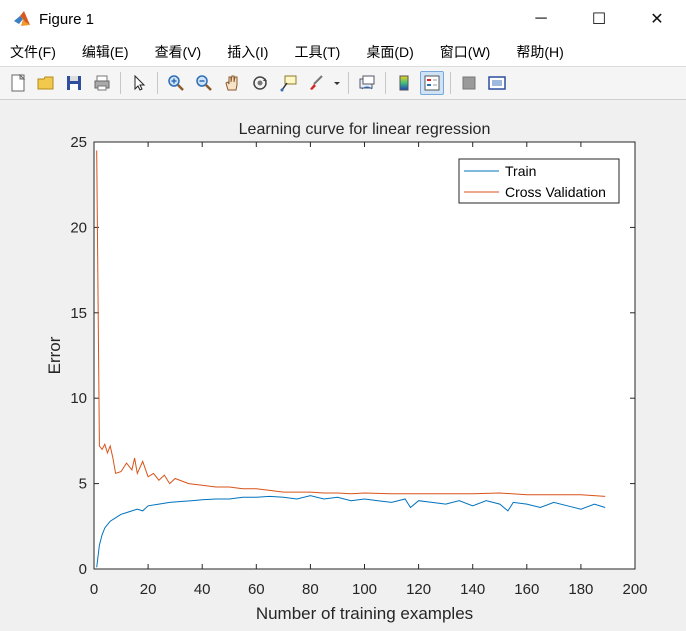 The height and width of the screenshot is (631, 686). I want to click on menu-desktop: 桌面(D), so click(390, 52).